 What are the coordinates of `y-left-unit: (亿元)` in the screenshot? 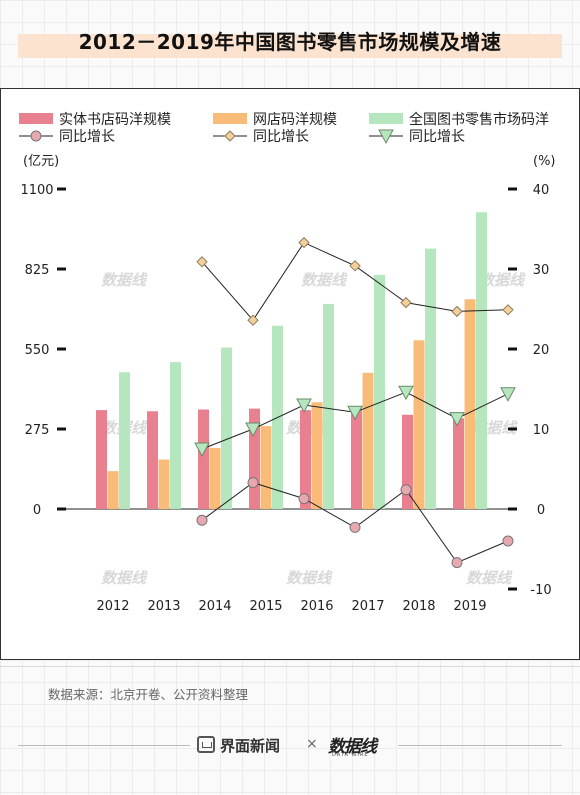 It's located at (41, 161).